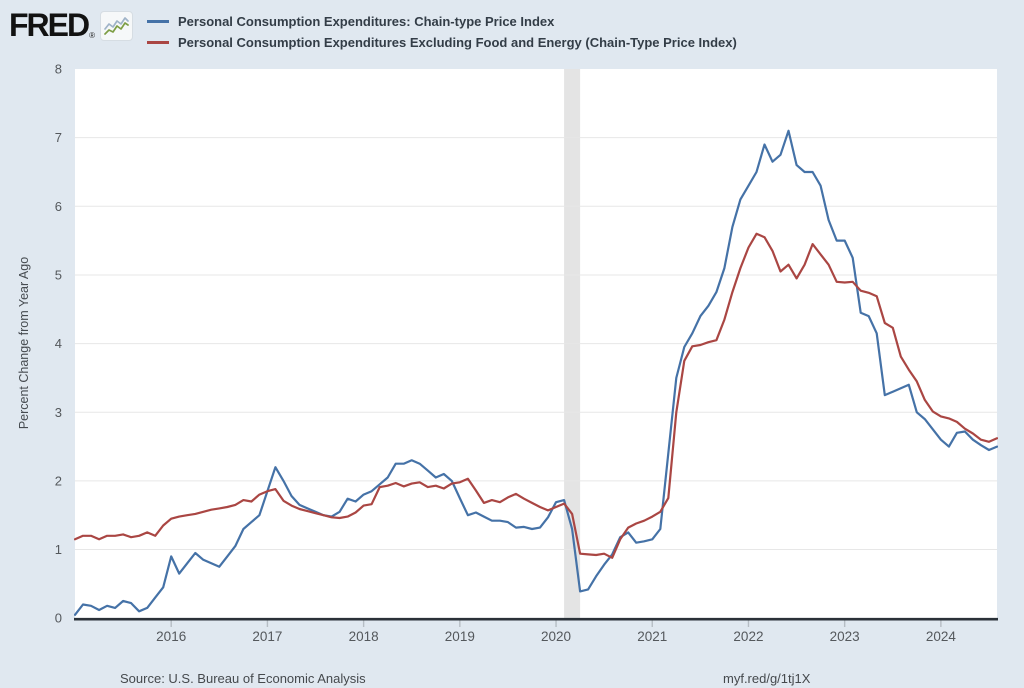 The width and height of the screenshot is (1024, 688). Describe the element at coordinates (24, 343) in the screenshot. I see `y-axis-title: Percent Change from Year Ago` at that location.